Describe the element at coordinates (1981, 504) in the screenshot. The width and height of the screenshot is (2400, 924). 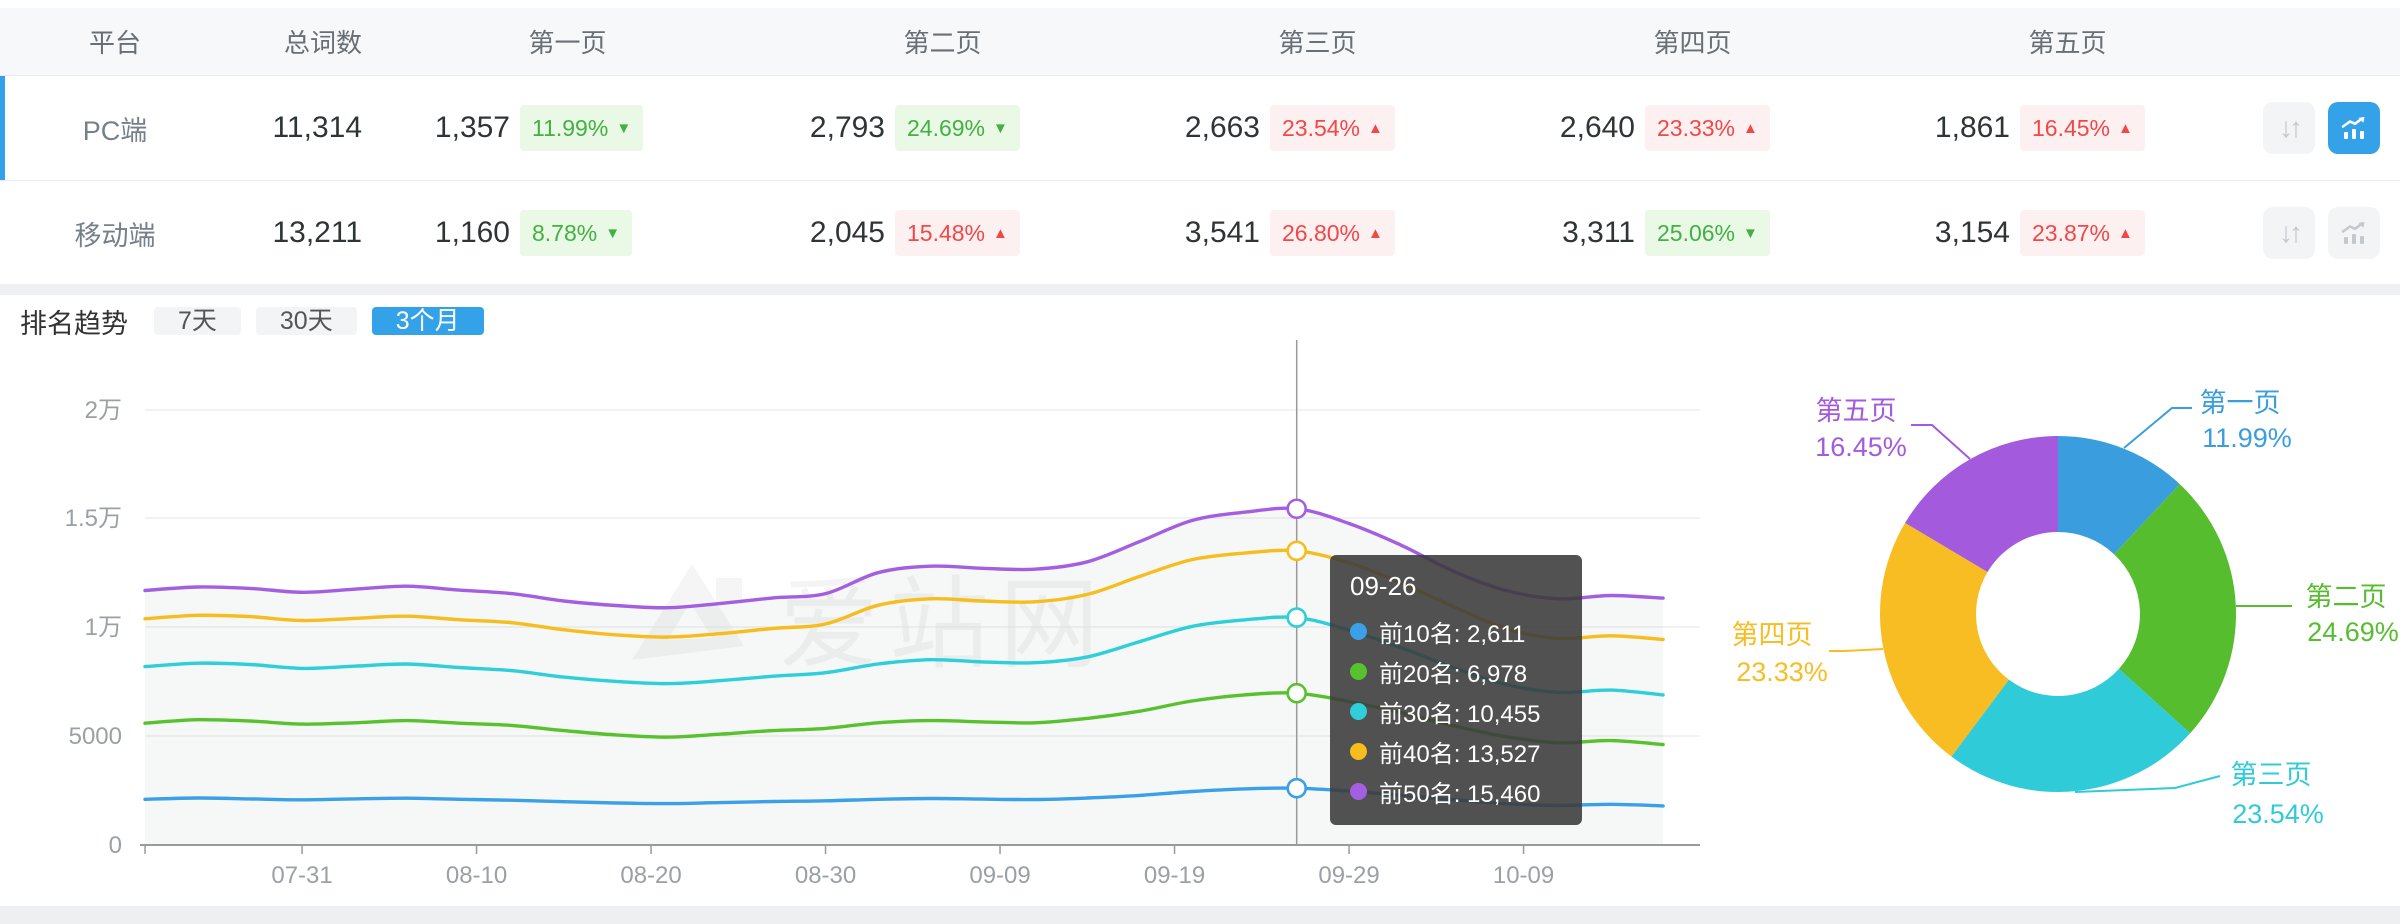
I see `donut-slice-第五页` at that location.